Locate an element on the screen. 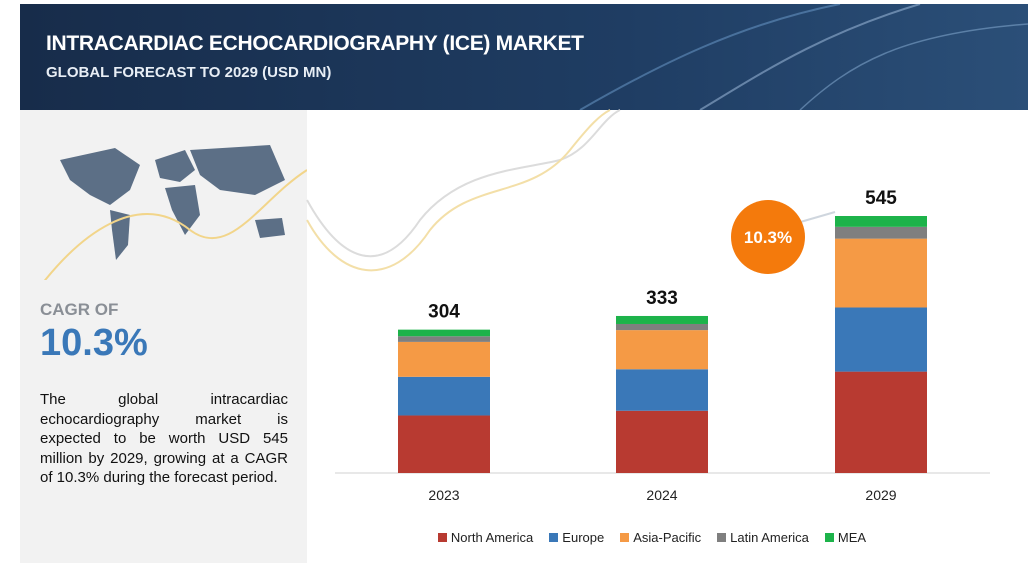 This screenshot has height=577, width=1033. legend-item: Latin America is located at coordinates (763, 537).